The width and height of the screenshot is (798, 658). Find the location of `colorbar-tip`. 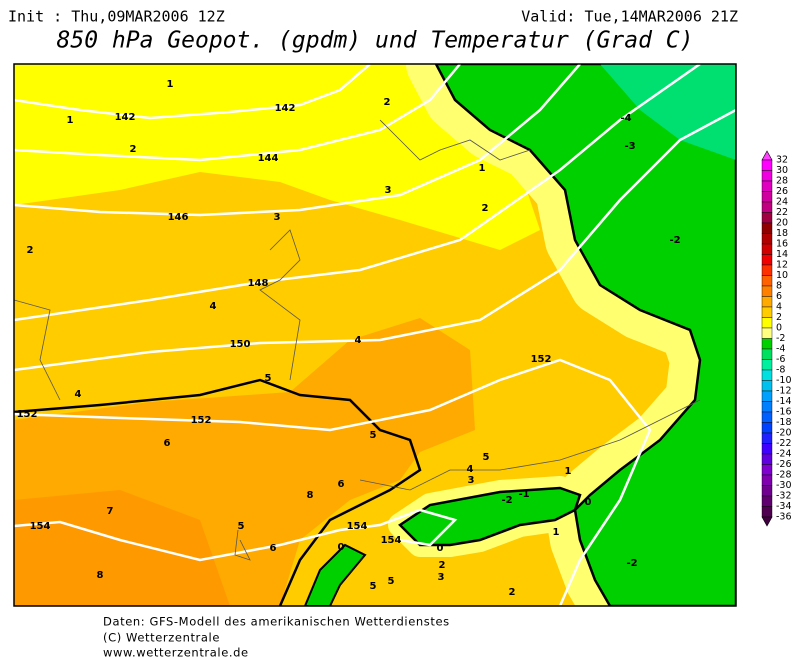

colorbar-tip is located at coordinates (767, 521).